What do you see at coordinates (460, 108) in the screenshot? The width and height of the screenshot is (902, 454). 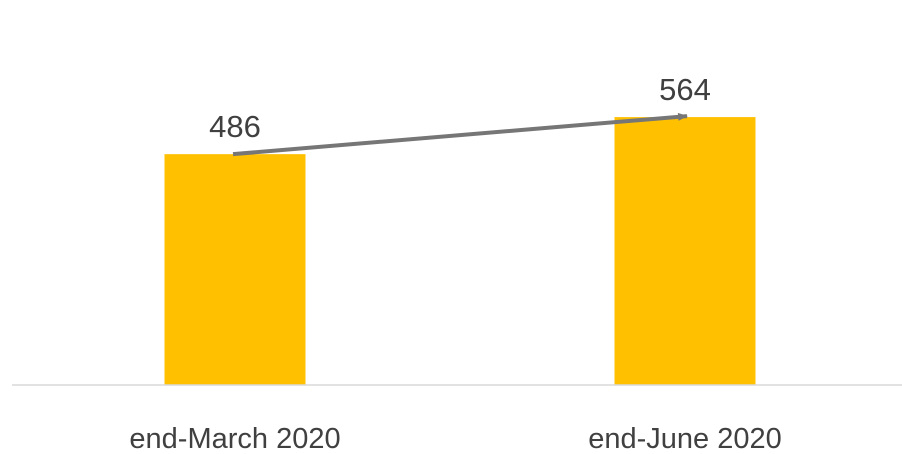 I see `labels-group: 486 564` at bounding box center [460, 108].